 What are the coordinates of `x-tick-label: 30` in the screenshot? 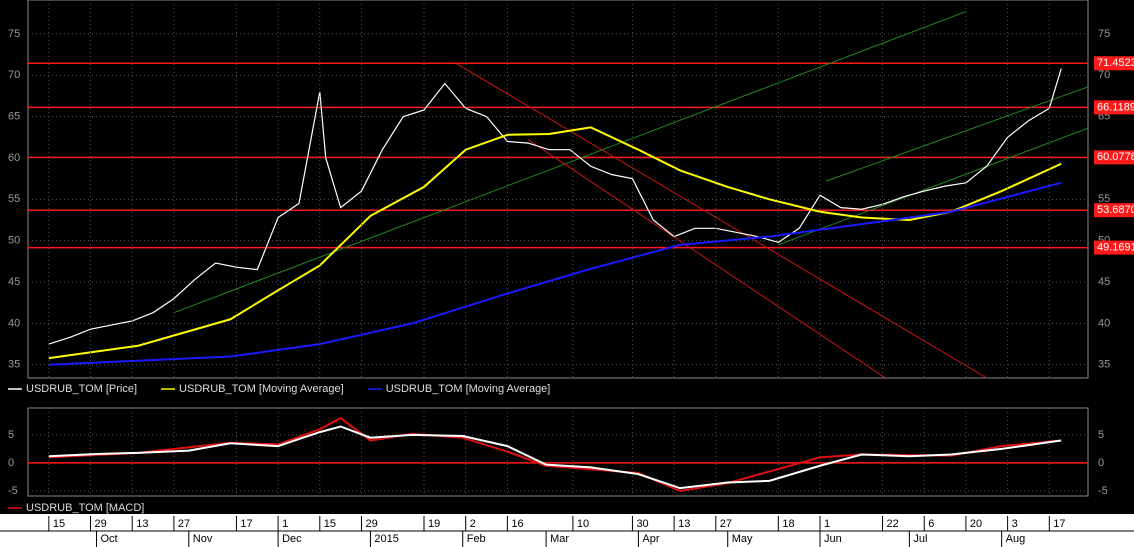 It's located at (642, 524).